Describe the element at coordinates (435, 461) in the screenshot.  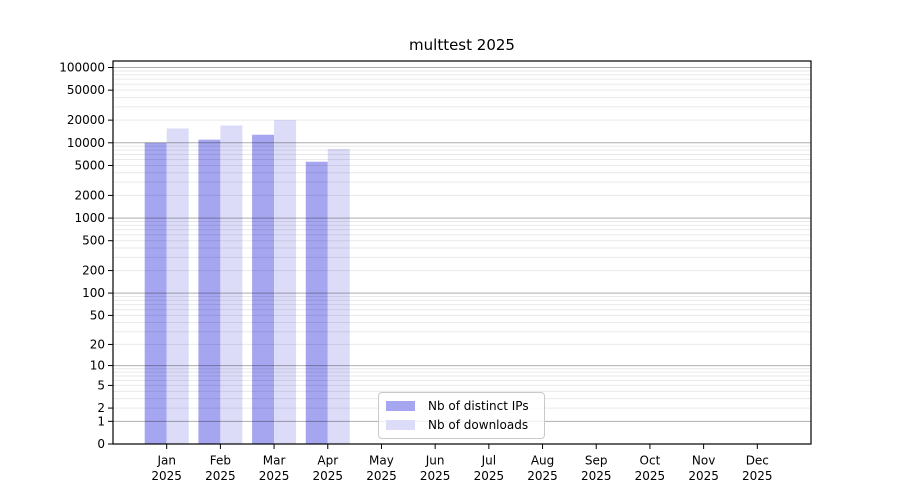
I see `x-tick-label-month: Jun` at that location.